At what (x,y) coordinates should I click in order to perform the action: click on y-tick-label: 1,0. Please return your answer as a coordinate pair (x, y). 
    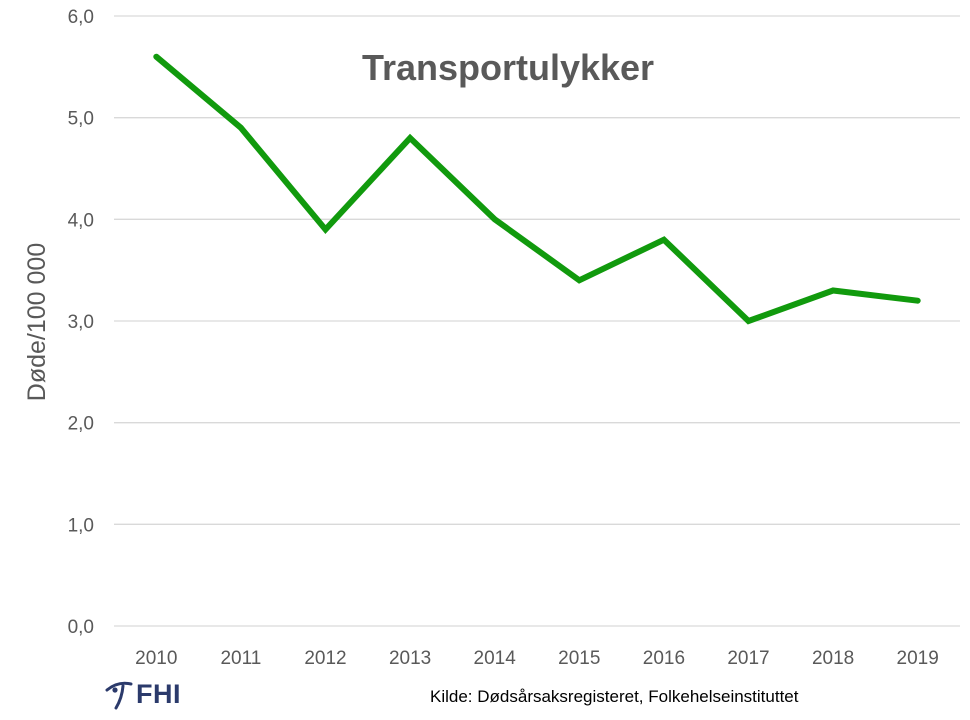
    Looking at the image, I should click on (81, 525).